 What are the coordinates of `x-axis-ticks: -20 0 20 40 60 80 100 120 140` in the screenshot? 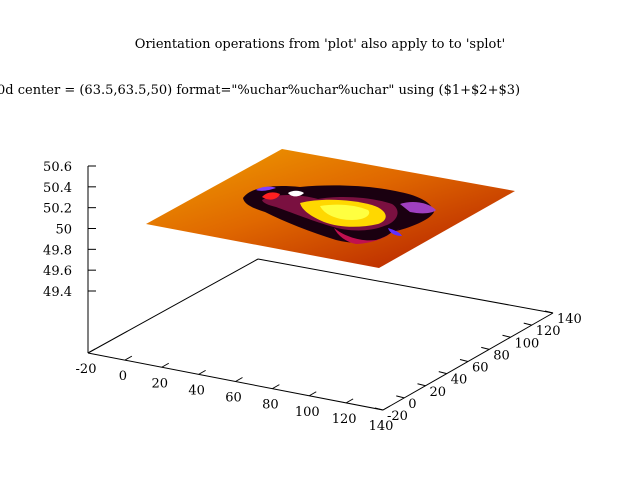 It's located at (235, 391).